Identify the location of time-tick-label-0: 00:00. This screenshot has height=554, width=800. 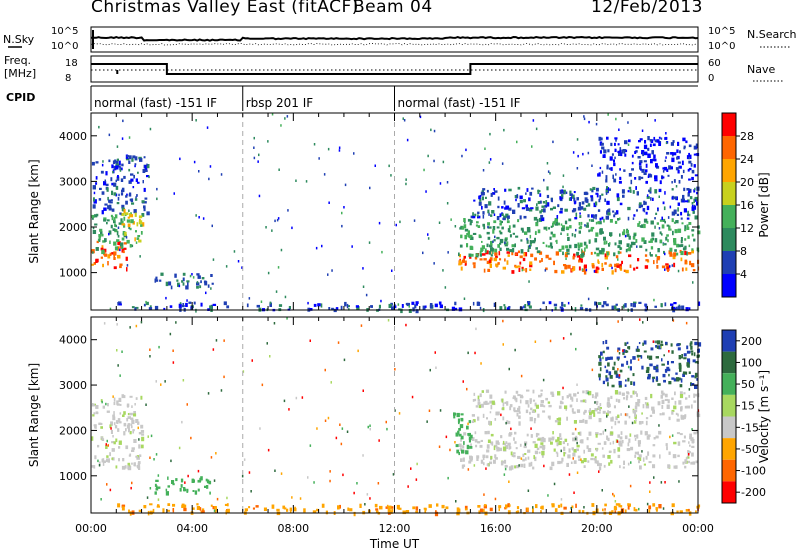
(91, 528).